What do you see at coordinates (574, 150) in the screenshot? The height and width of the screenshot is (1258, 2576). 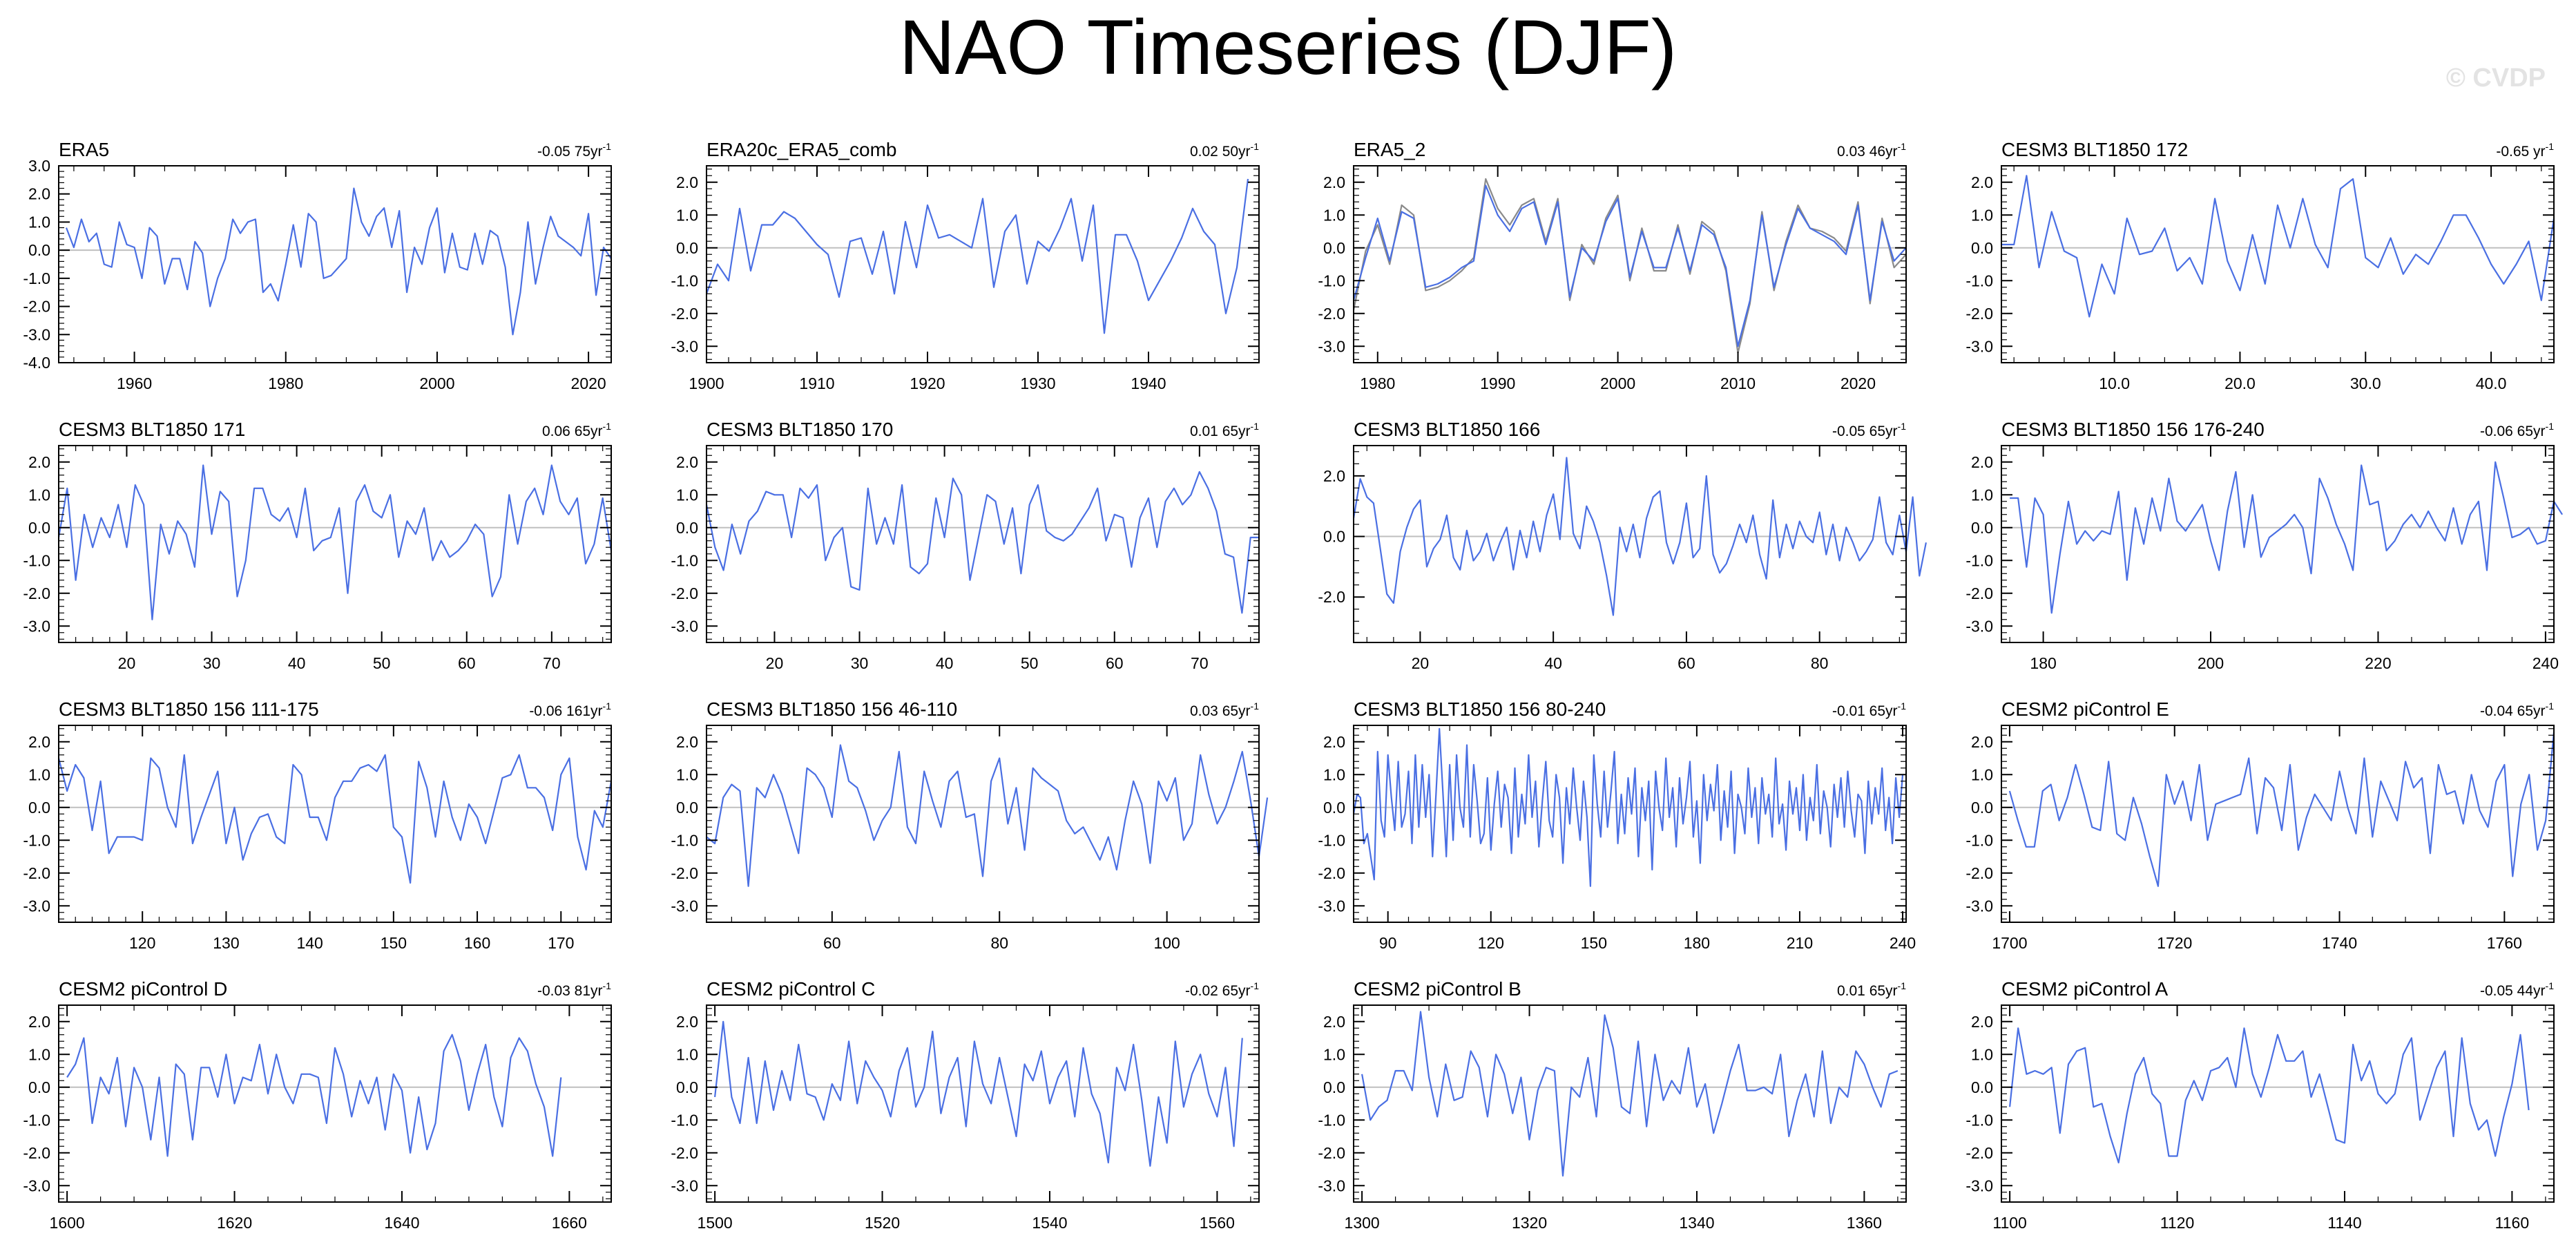 I see `trend-label: -0.05 75yr-1` at bounding box center [574, 150].